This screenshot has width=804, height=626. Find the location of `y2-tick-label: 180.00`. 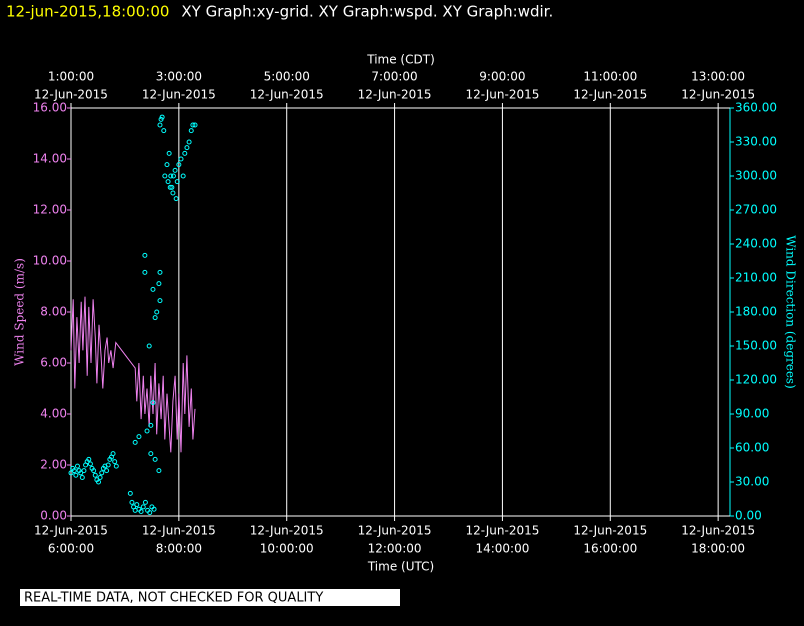

y2-tick-label: 180.00 is located at coordinates (756, 312).